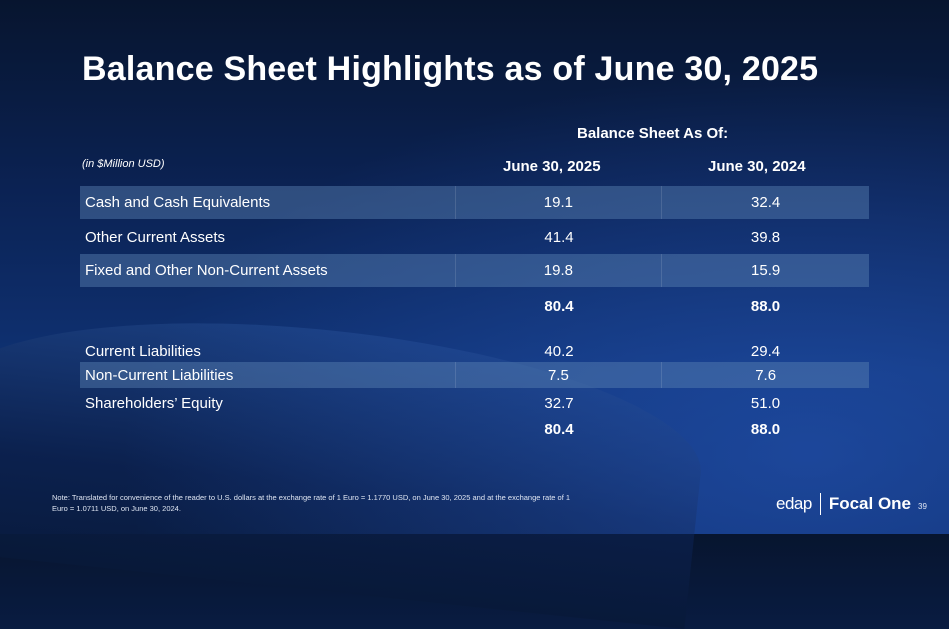 This screenshot has width=949, height=629. I want to click on logo-divider, so click(820, 504).